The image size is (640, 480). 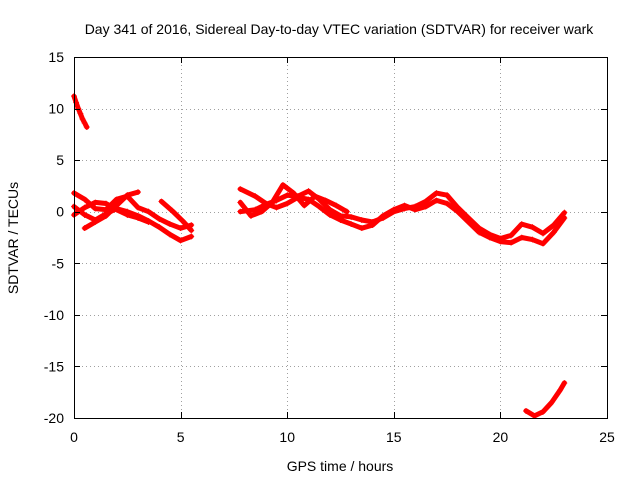 I want to click on series-arc-e, so click(x=176, y=215).